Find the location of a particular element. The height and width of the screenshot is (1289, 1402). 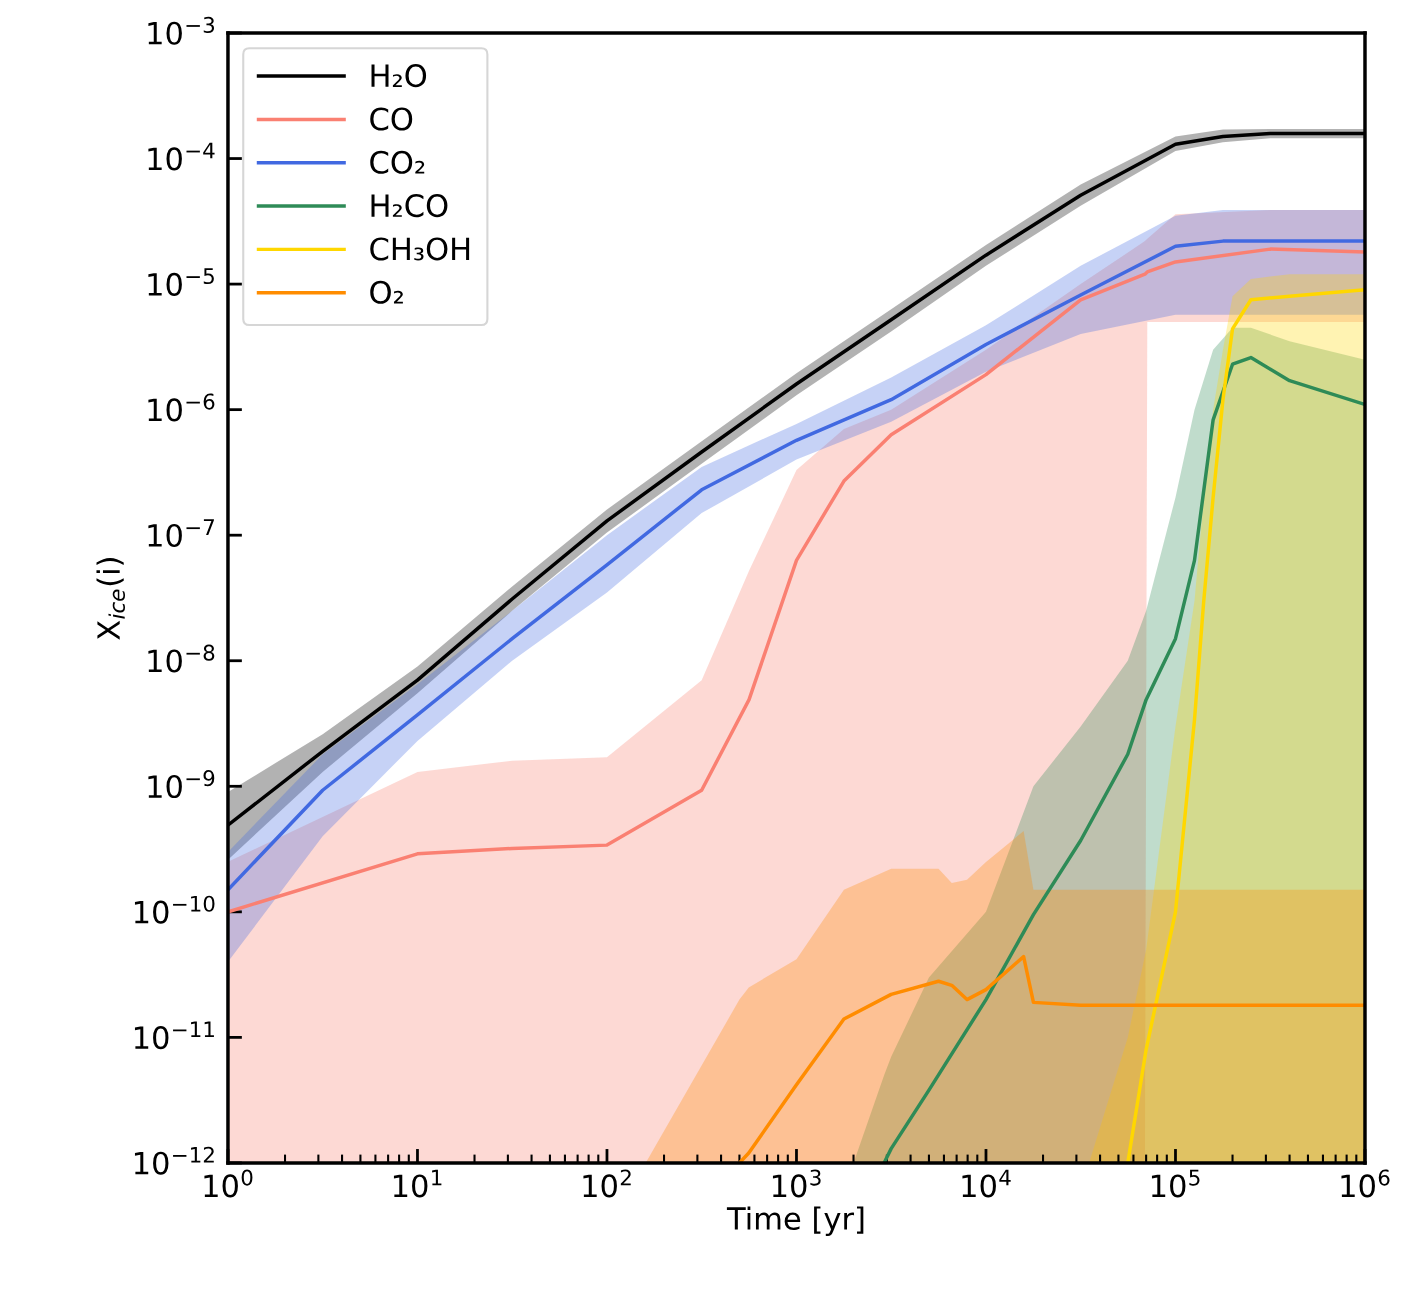

x-tick-label: 10$^{3}$ is located at coordinates (796, 1183).